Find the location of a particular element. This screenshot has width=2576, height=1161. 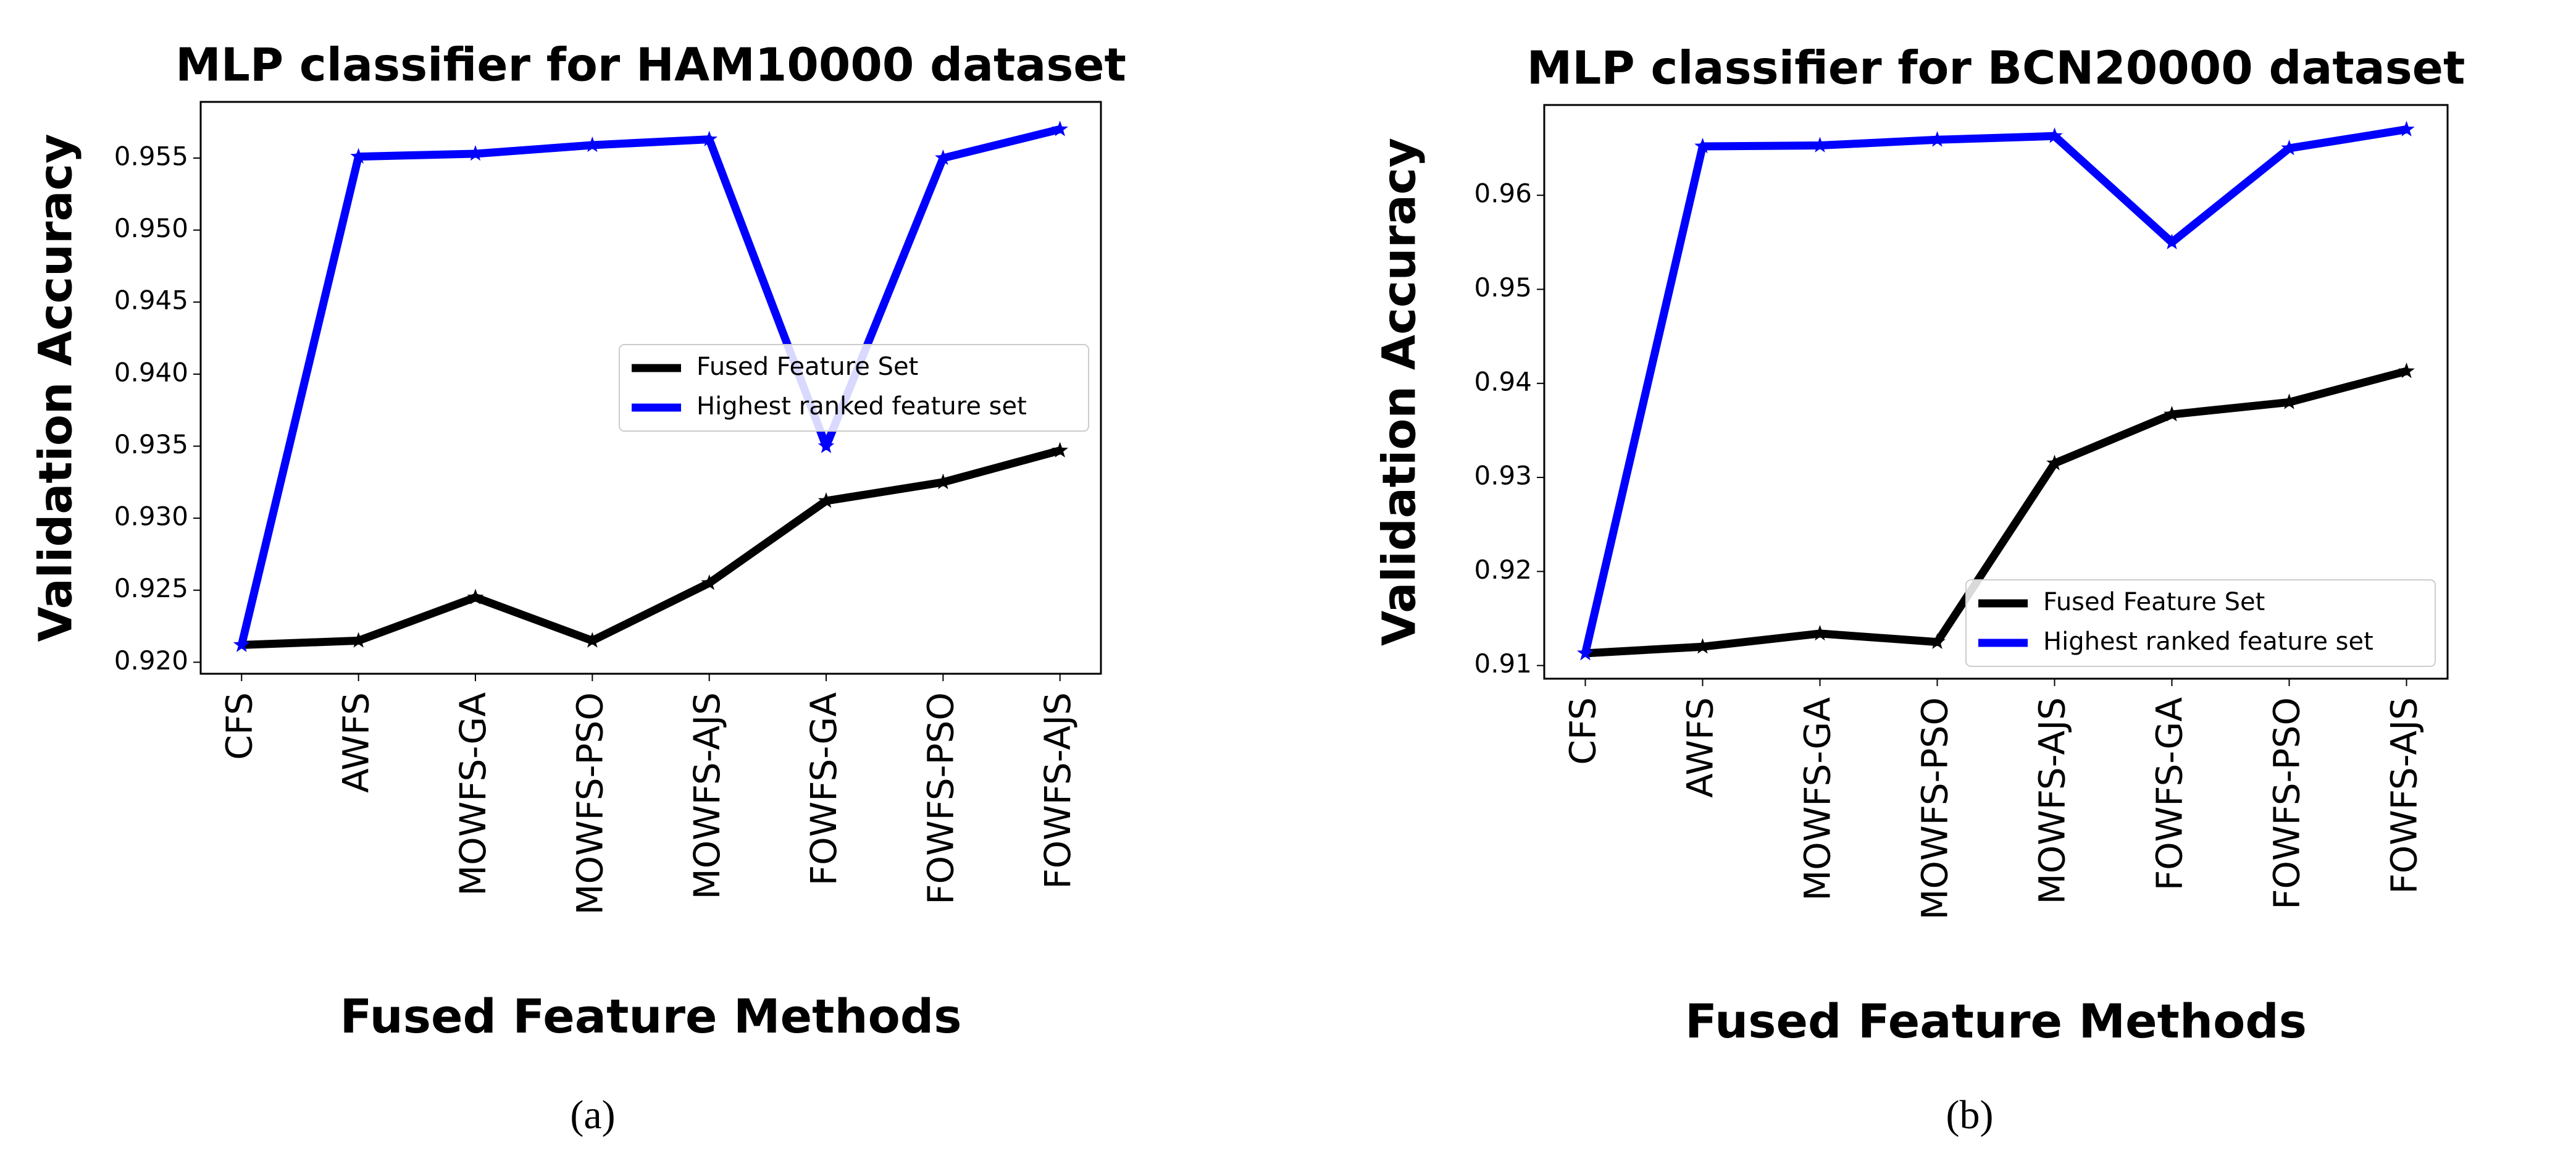

y-tick-label: 0.94 is located at coordinates (1503, 381).